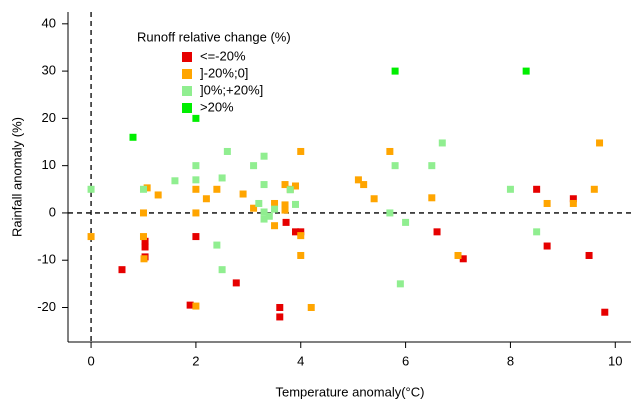 This screenshot has height=406, width=633. I want to click on y-tick-label: 20, so click(49, 117).